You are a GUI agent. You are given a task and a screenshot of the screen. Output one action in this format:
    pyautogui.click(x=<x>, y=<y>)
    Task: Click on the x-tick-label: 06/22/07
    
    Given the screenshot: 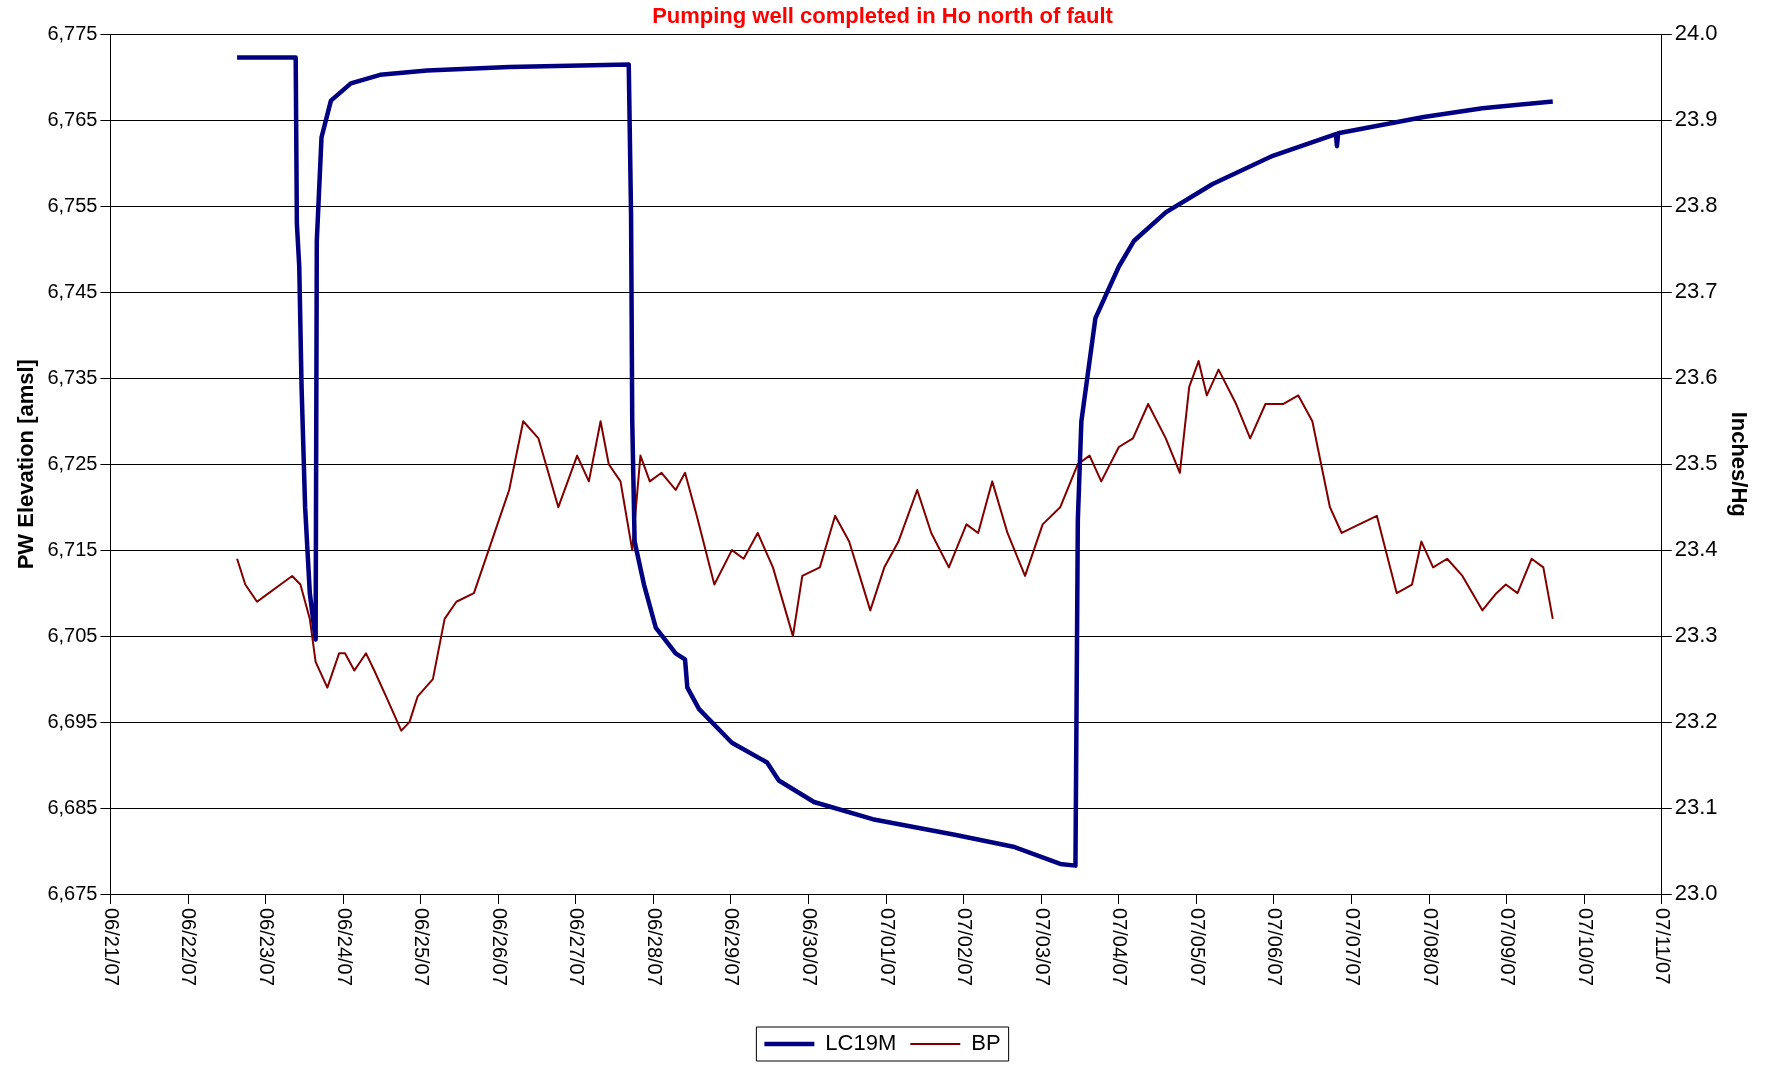 What is the action you would take?
    pyautogui.click(x=189, y=947)
    